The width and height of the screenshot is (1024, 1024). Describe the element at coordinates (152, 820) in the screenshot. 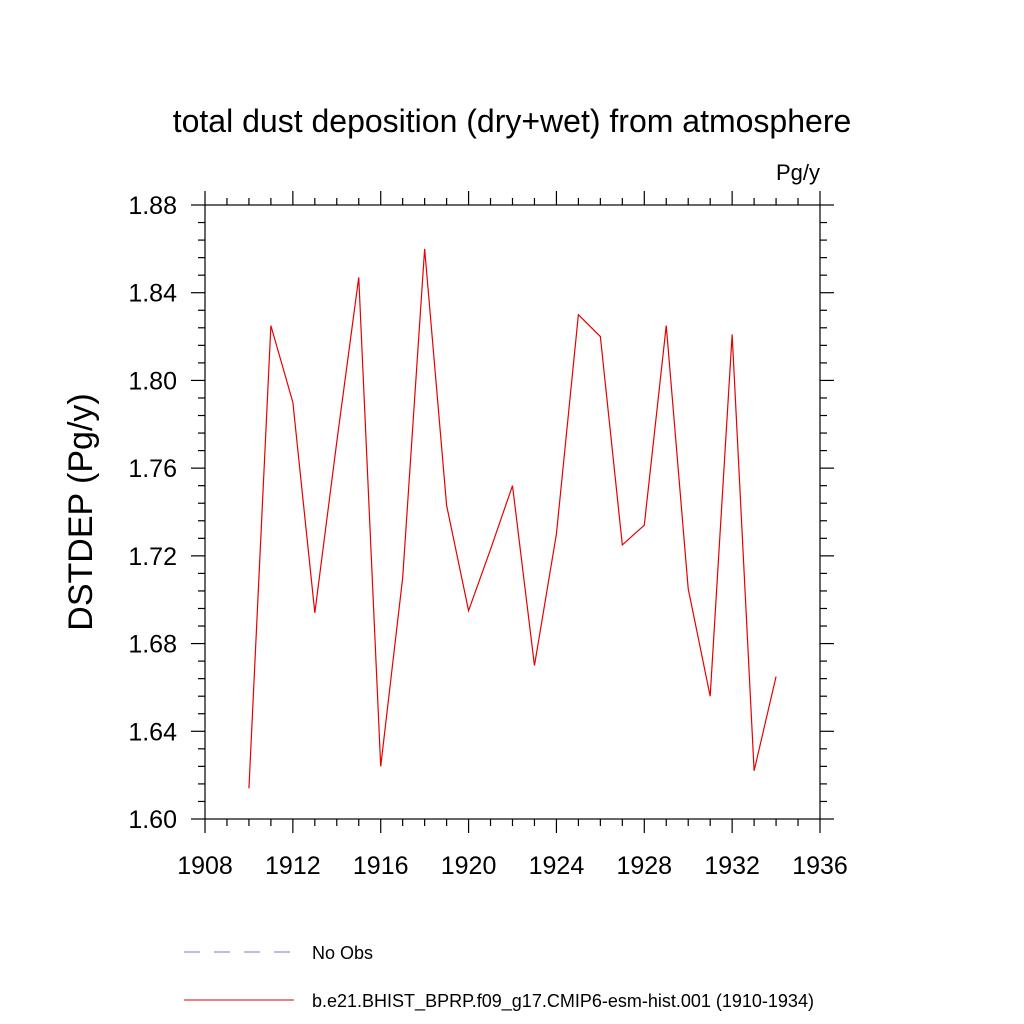

I see `y-tick-label: 1.60` at that location.